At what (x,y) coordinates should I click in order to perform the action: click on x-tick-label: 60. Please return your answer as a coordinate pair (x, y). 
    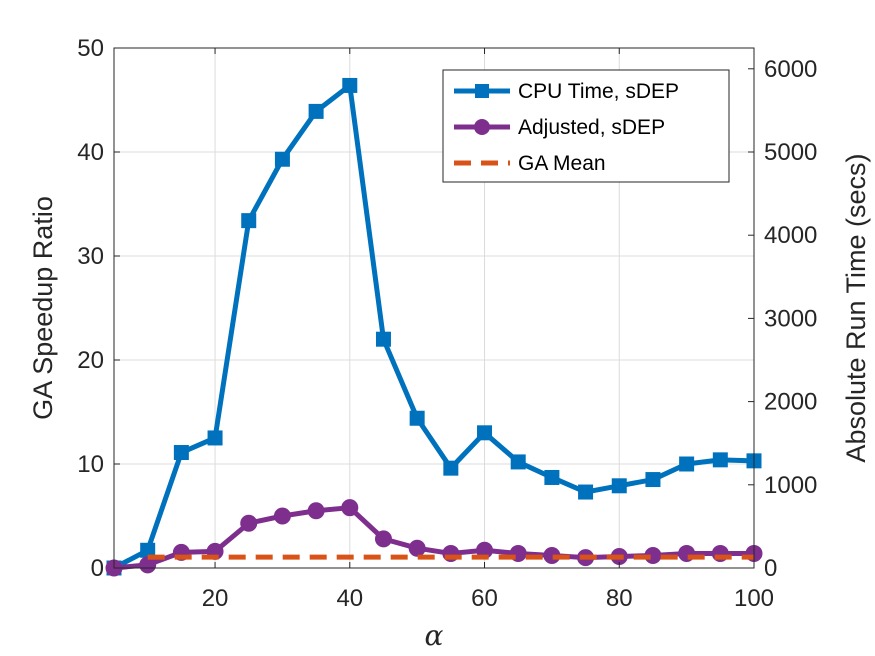
    Looking at the image, I should click on (484, 598).